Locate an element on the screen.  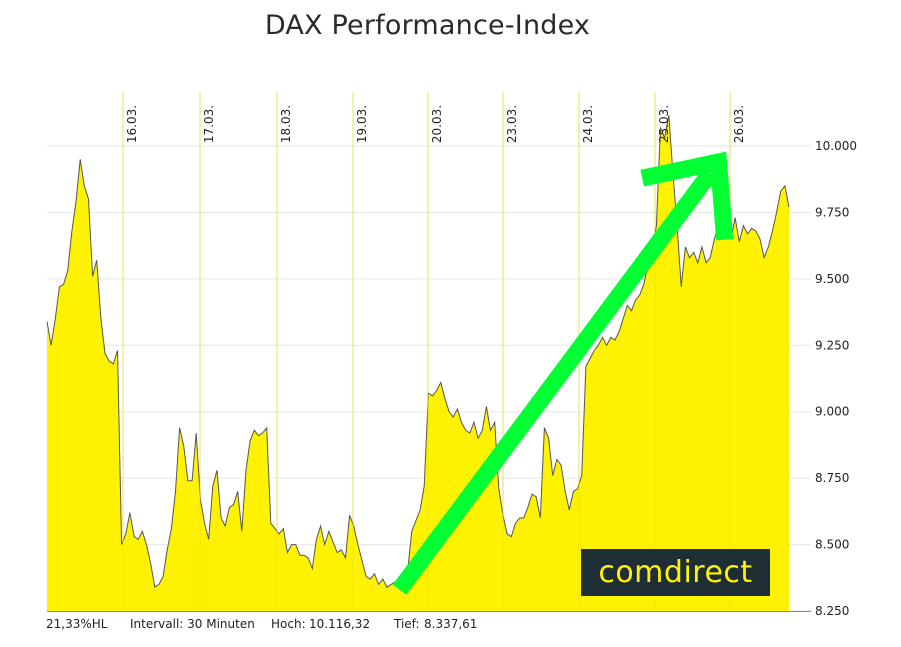
x-tick-label-6: 24.03. is located at coordinates (588, 124).